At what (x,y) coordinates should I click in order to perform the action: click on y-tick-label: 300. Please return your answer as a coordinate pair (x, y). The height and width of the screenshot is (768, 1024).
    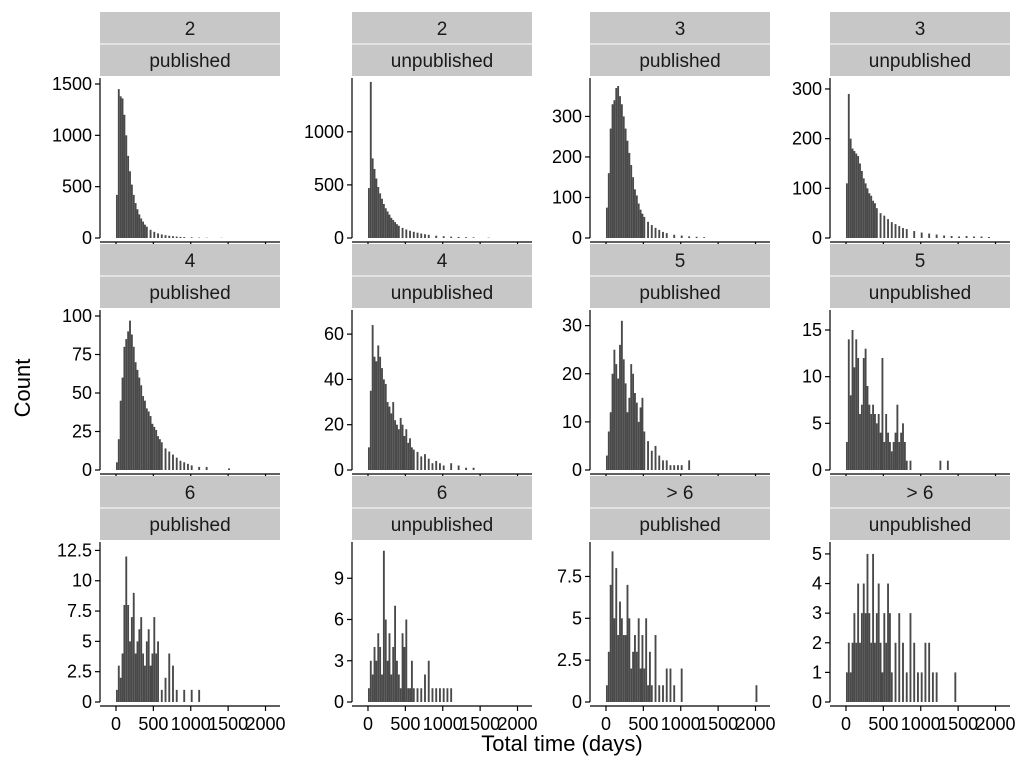
    Looking at the image, I should click on (807, 89).